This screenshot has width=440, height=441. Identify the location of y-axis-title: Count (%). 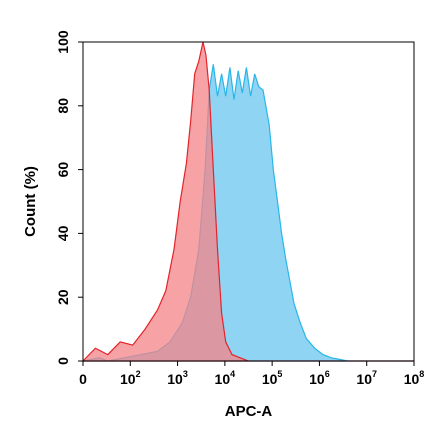
(30, 201).